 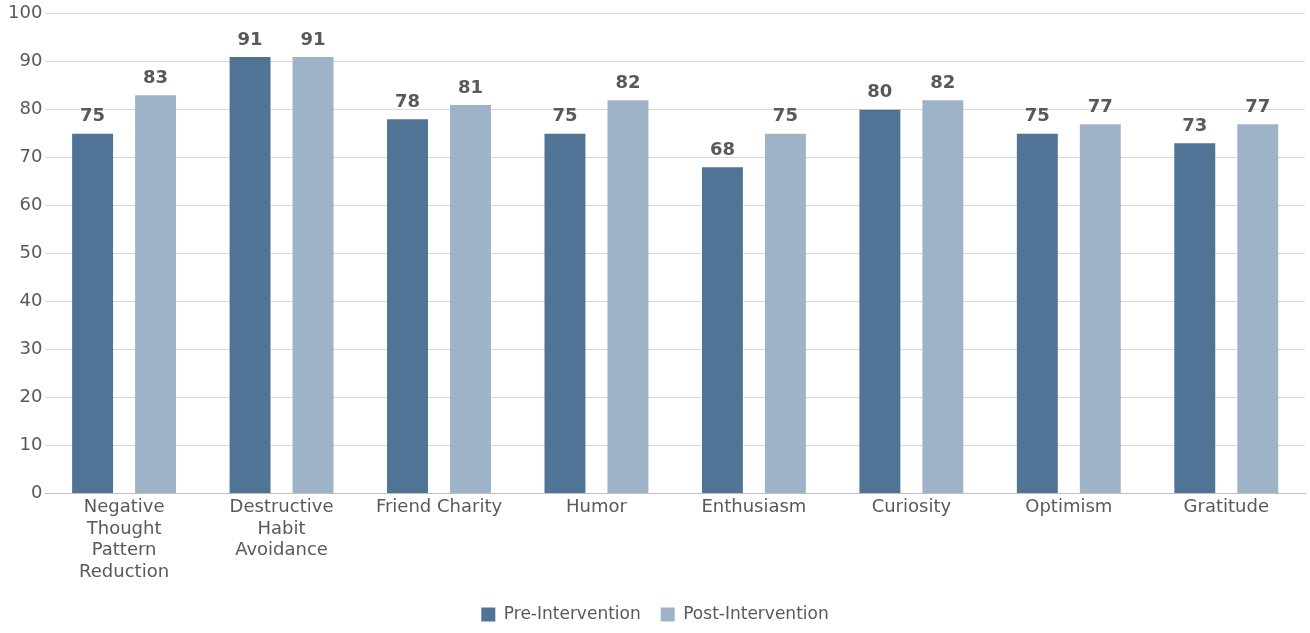 What do you see at coordinates (281, 527) in the screenshot?
I see `x-tick-label: Destructive Habit Avoidance` at bounding box center [281, 527].